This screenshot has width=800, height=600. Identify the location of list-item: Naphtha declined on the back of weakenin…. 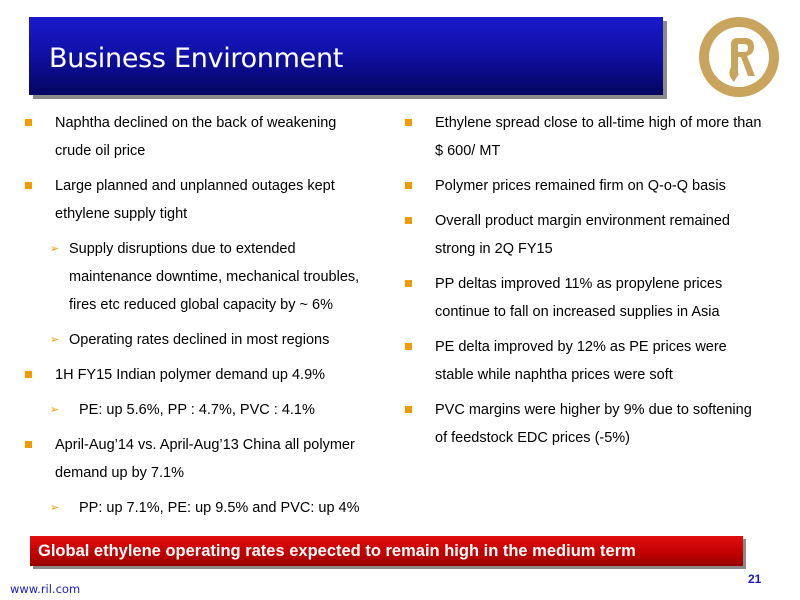
(211, 137).